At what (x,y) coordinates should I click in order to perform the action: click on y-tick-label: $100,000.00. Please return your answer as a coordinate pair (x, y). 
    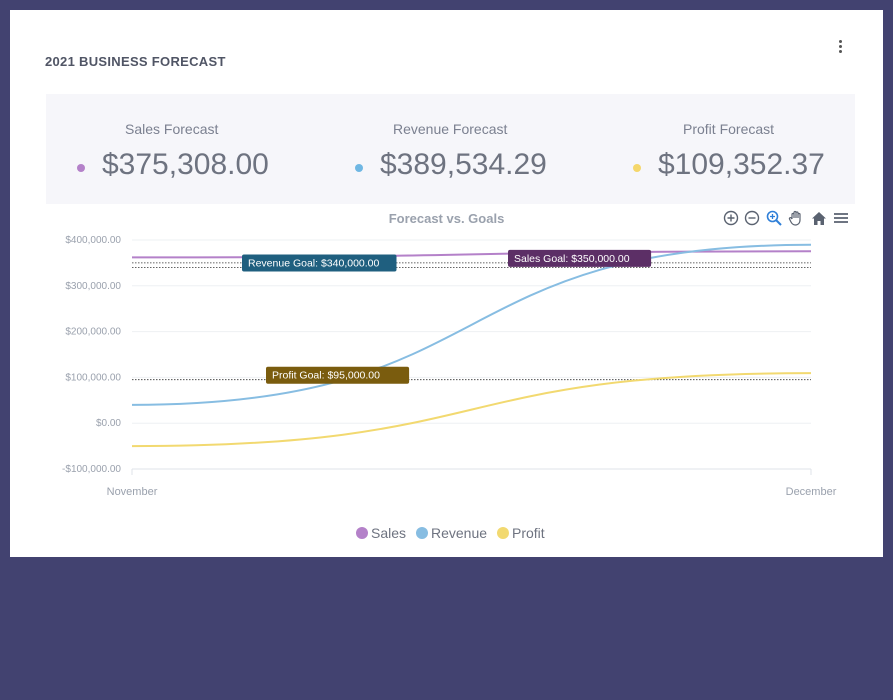
    Looking at the image, I should click on (93, 377).